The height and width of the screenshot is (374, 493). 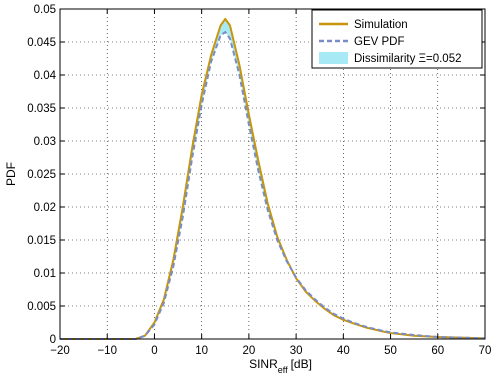 I want to click on x-tick-label: 50, so click(x=390, y=351).